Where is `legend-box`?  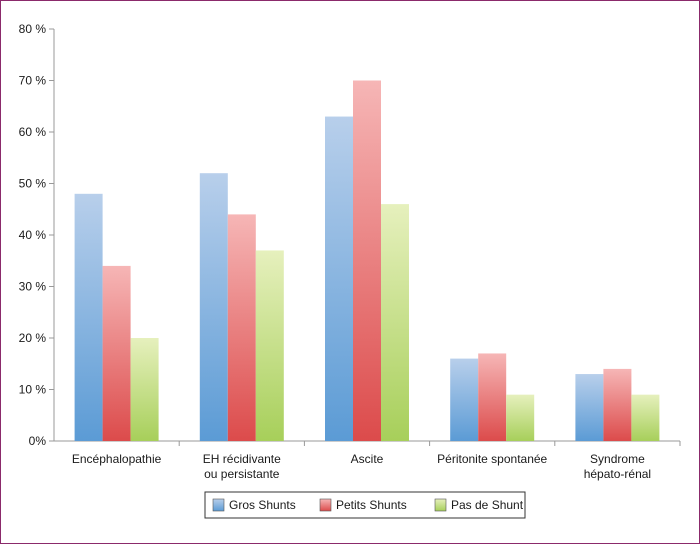
legend-box is located at coordinates (365, 505).